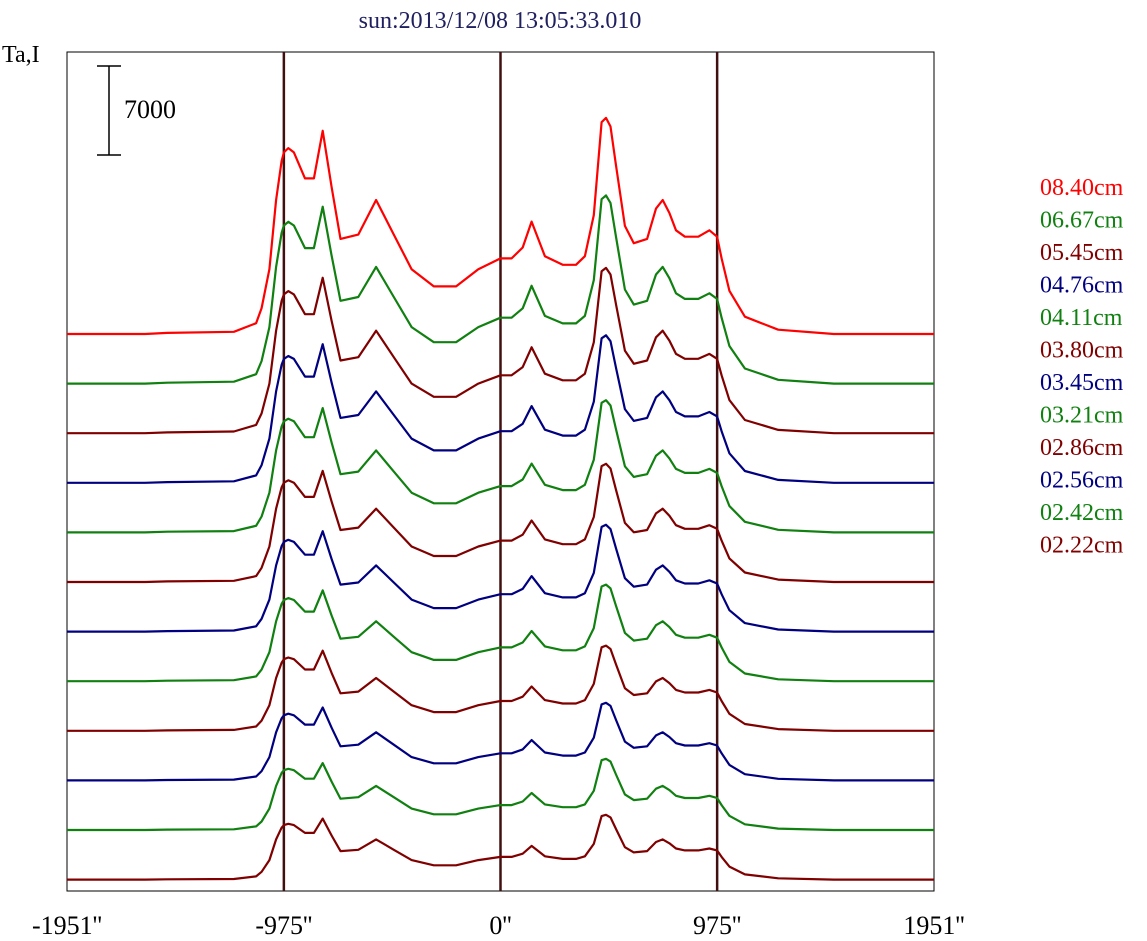 The width and height of the screenshot is (1147, 941). I want to click on series-line-03.80cm, so click(500, 523).